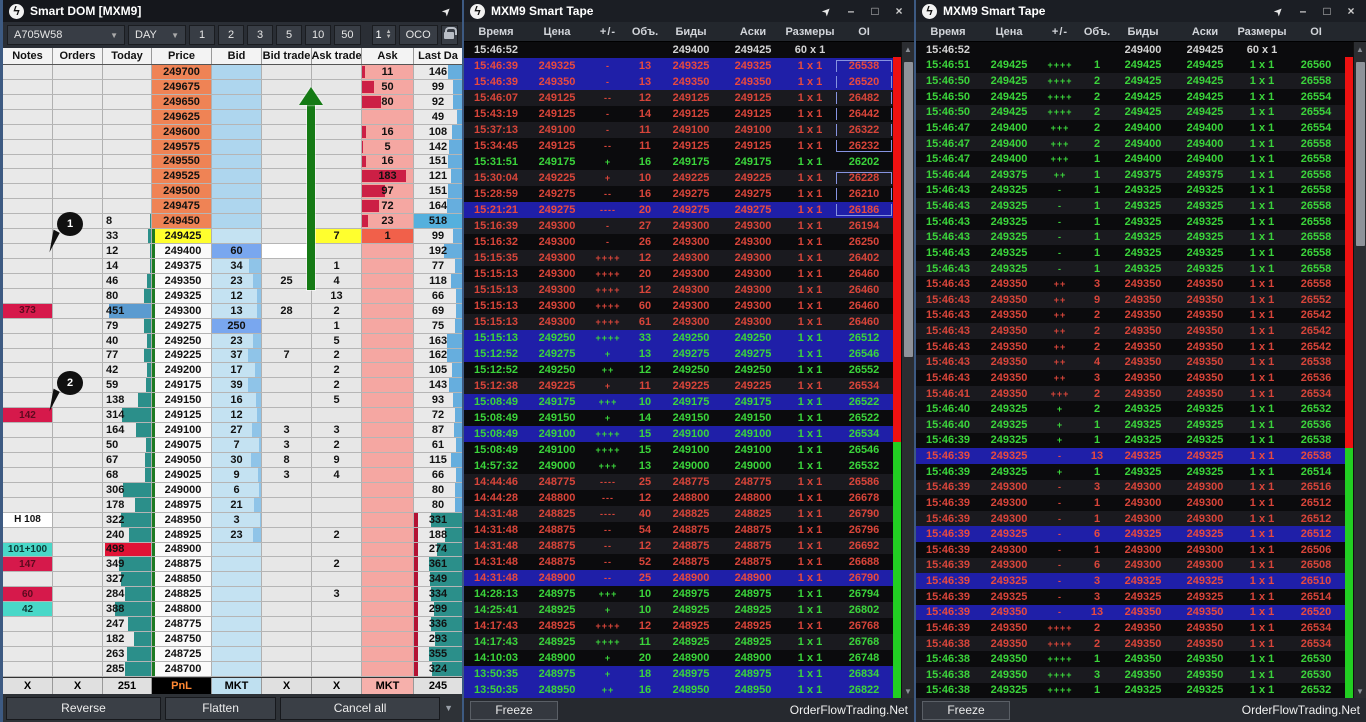 The width and height of the screenshot is (1366, 722). Describe the element at coordinates (78, 686) in the screenshot. I see `cancel-orders-button: X` at that location.